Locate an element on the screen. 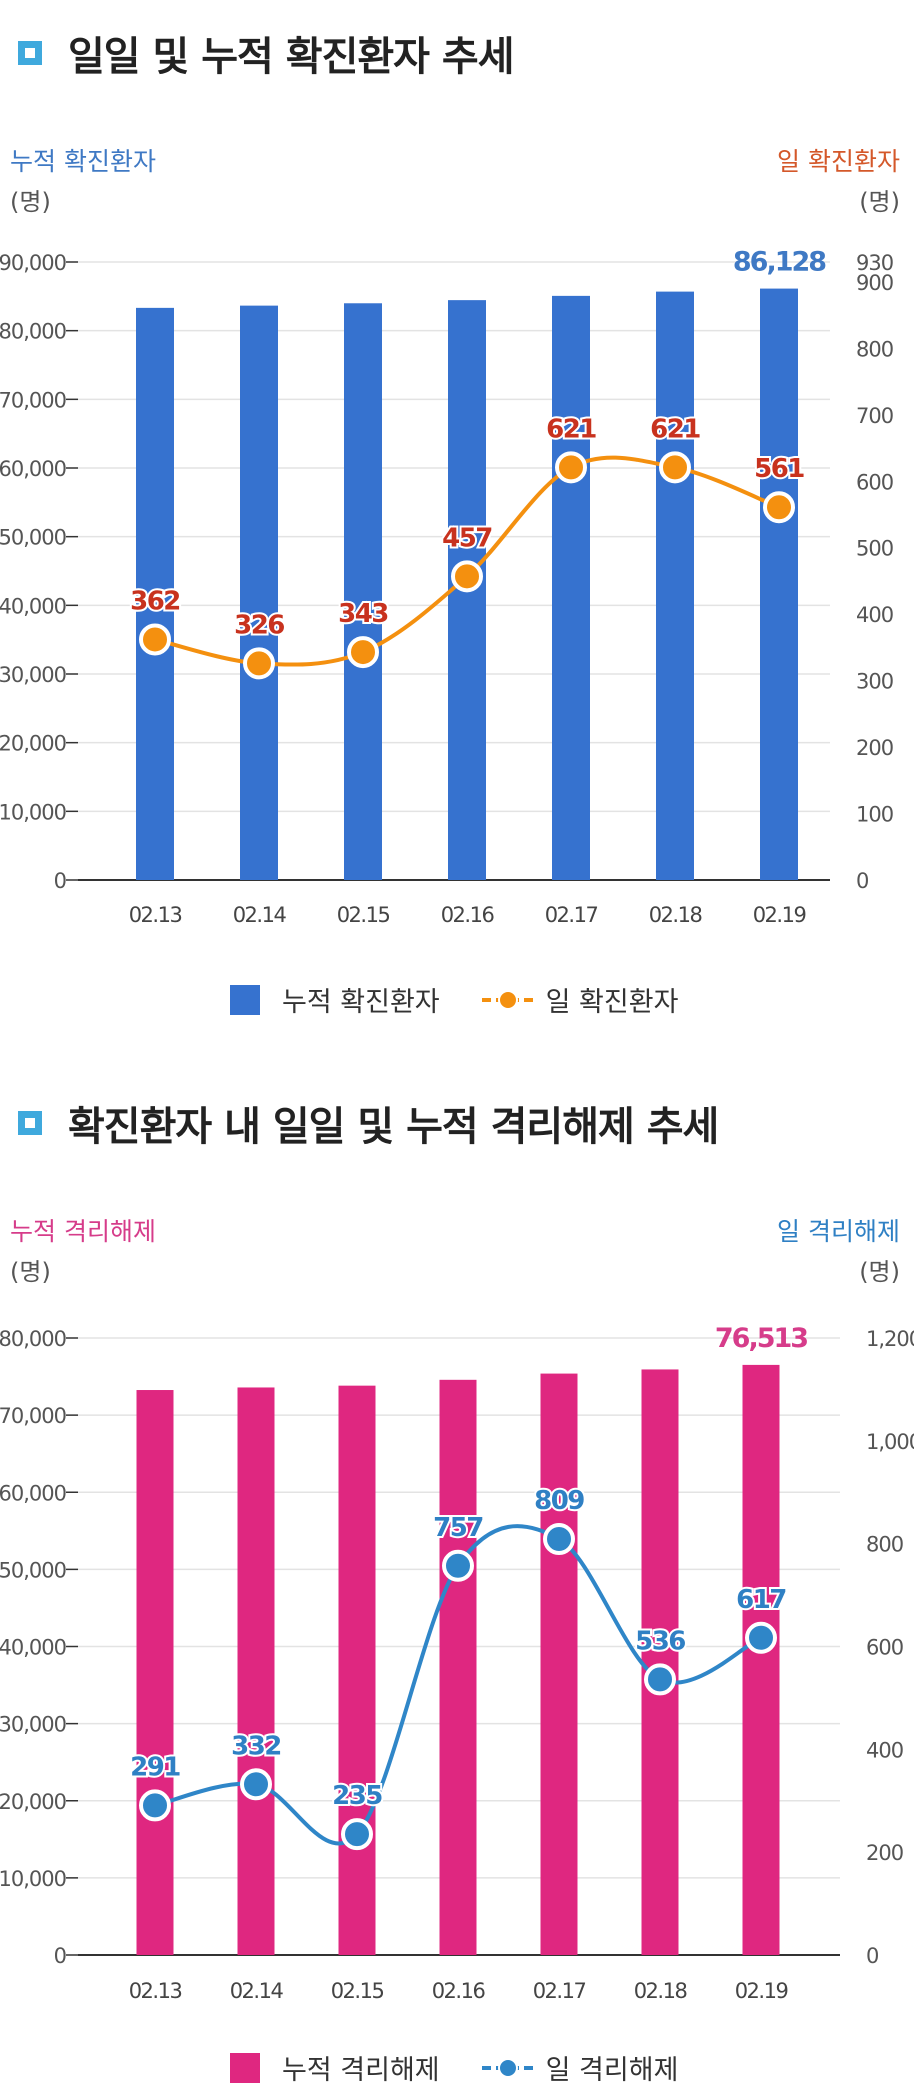 This screenshot has height=2096, width=914. section-heading: 확진환자 내 일일 및 누적 격리해제 추세 is located at coordinates (368, 1123).